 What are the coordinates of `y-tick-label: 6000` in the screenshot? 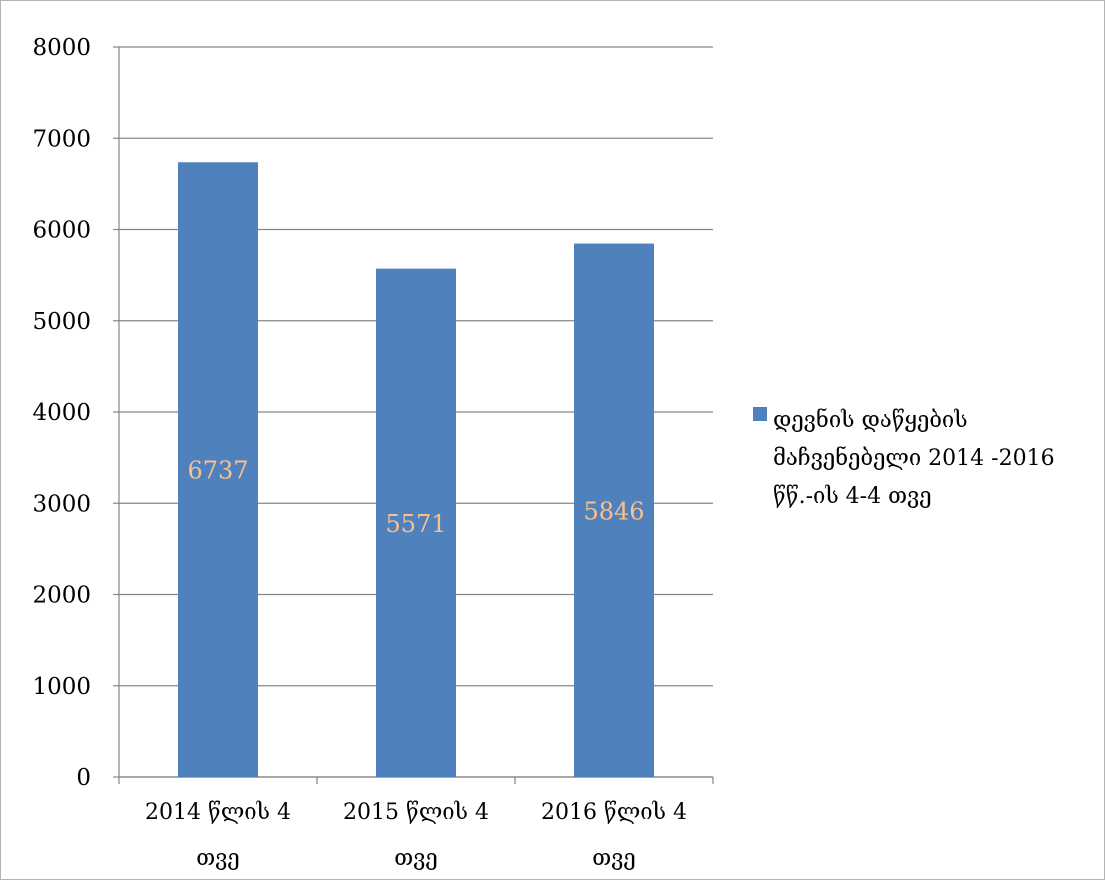 It's located at (61, 231).